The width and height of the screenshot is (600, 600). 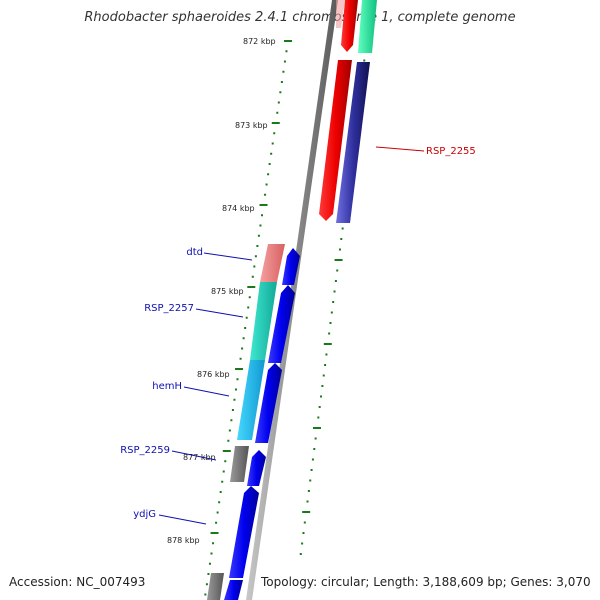 What do you see at coordinates (291, 266) in the screenshot?
I see `gene-dtd-cds` at bounding box center [291, 266].